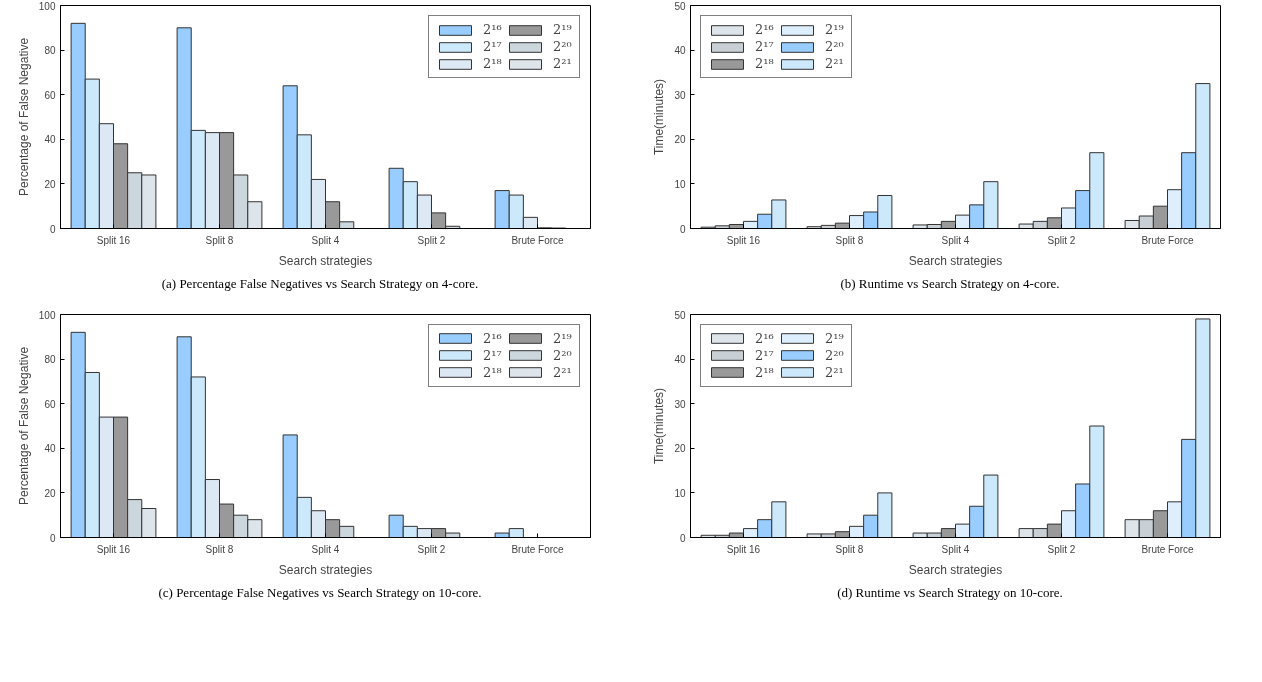  I want to click on text: (c) Percentage False Negatives vs Search Strategy on 10-core., so click(320, 592).